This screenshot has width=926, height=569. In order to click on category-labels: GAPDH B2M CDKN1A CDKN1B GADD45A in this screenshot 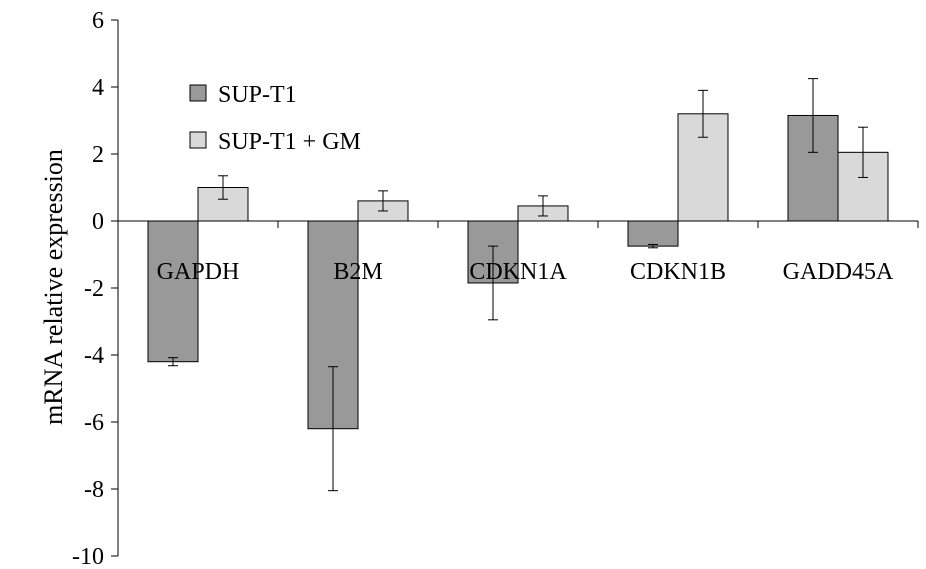, I will do `click(525, 272)`.